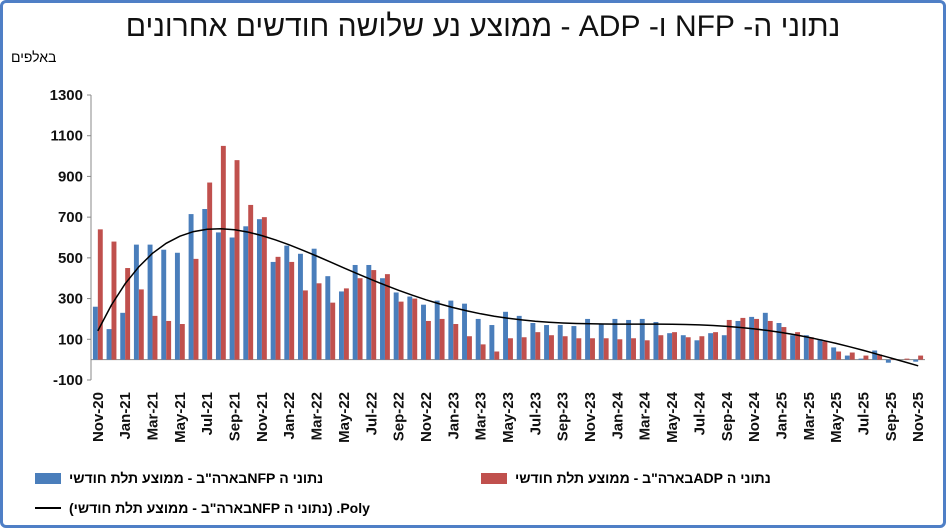 Image resolution: width=946 pixels, height=528 pixels. What do you see at coordinates (645, 415) in the screenshot?
I see `x-tick-label: Mar-24` at bounding box center [645, 415].